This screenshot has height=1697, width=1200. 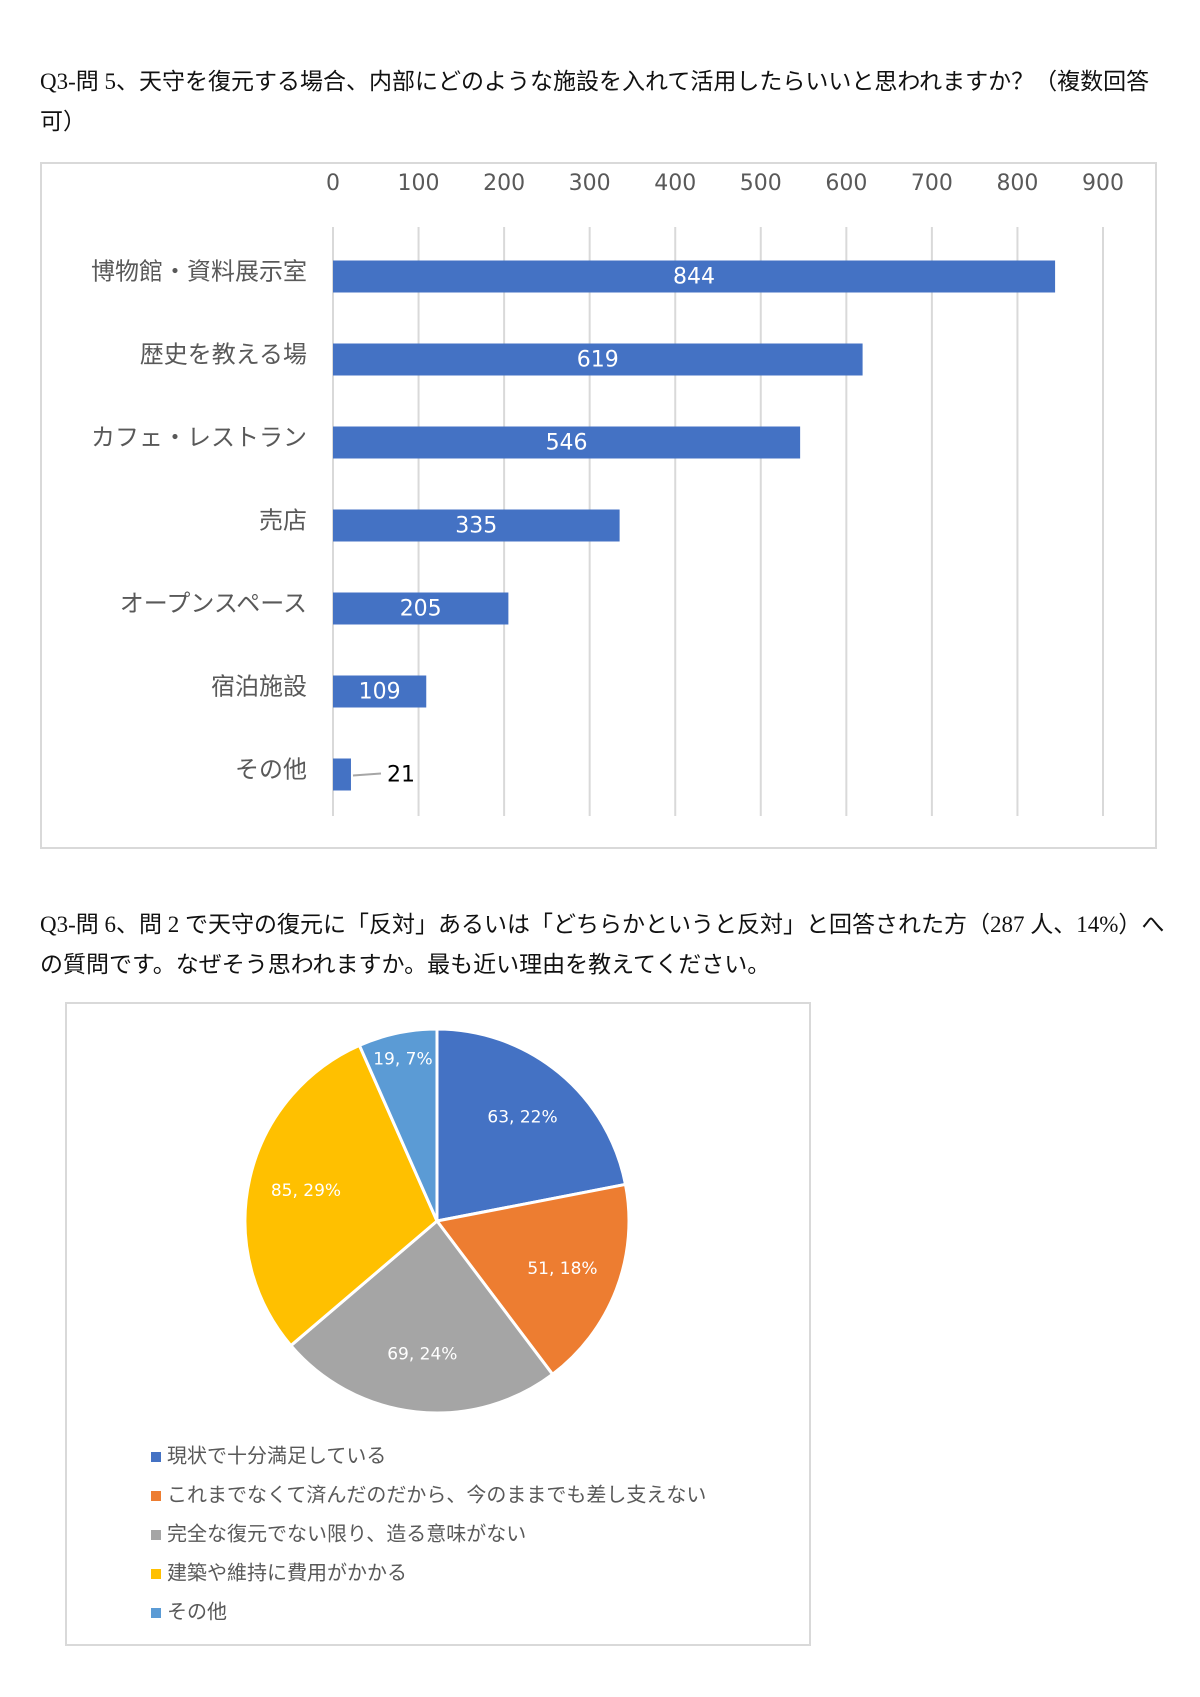 I want to click on x-tick-label: 400, so click(x=675, y=183).